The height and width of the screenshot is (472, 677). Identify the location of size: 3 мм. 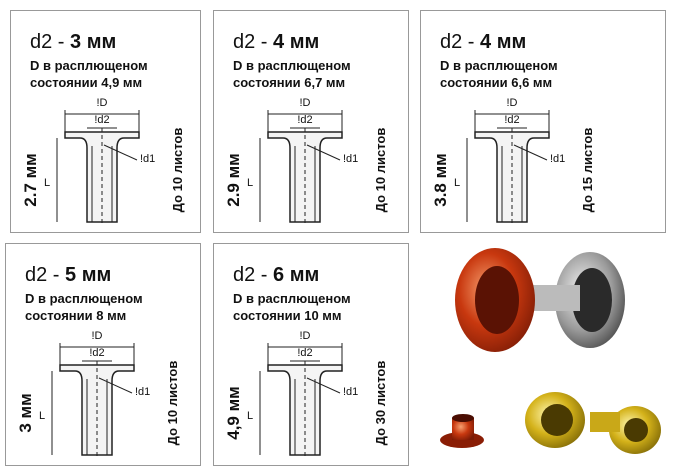
(93, 42).